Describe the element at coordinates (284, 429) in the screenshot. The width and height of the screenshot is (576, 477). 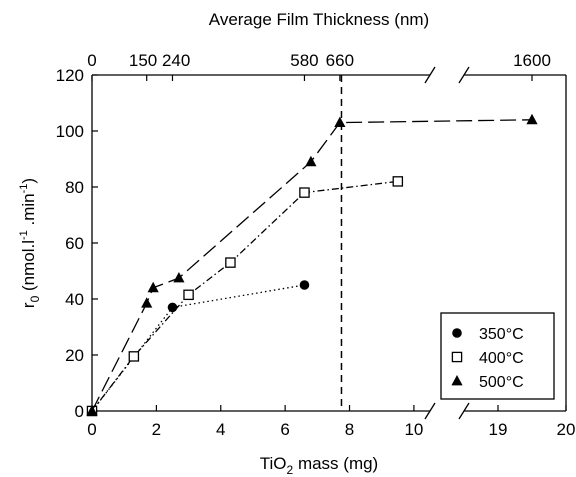
I see `x-tick-label: 6` at that location.